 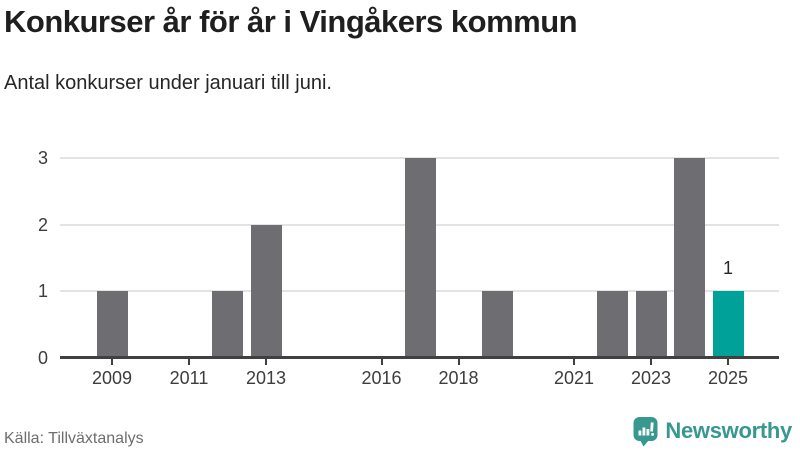 What do you see at coordinates (266, 378) in the screenshot?
I see `x-axis-tick-label: 2013` at bounding box center [266, 378].